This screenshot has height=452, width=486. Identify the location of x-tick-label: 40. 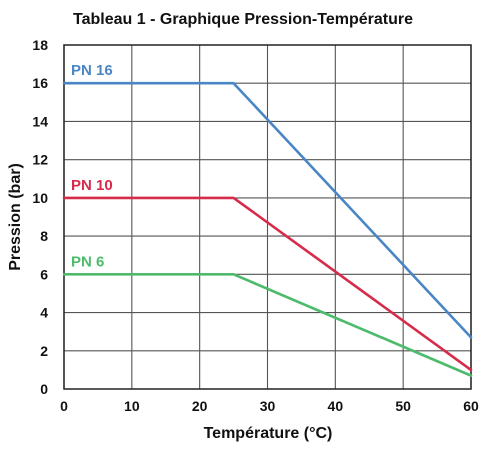
(336, 406).